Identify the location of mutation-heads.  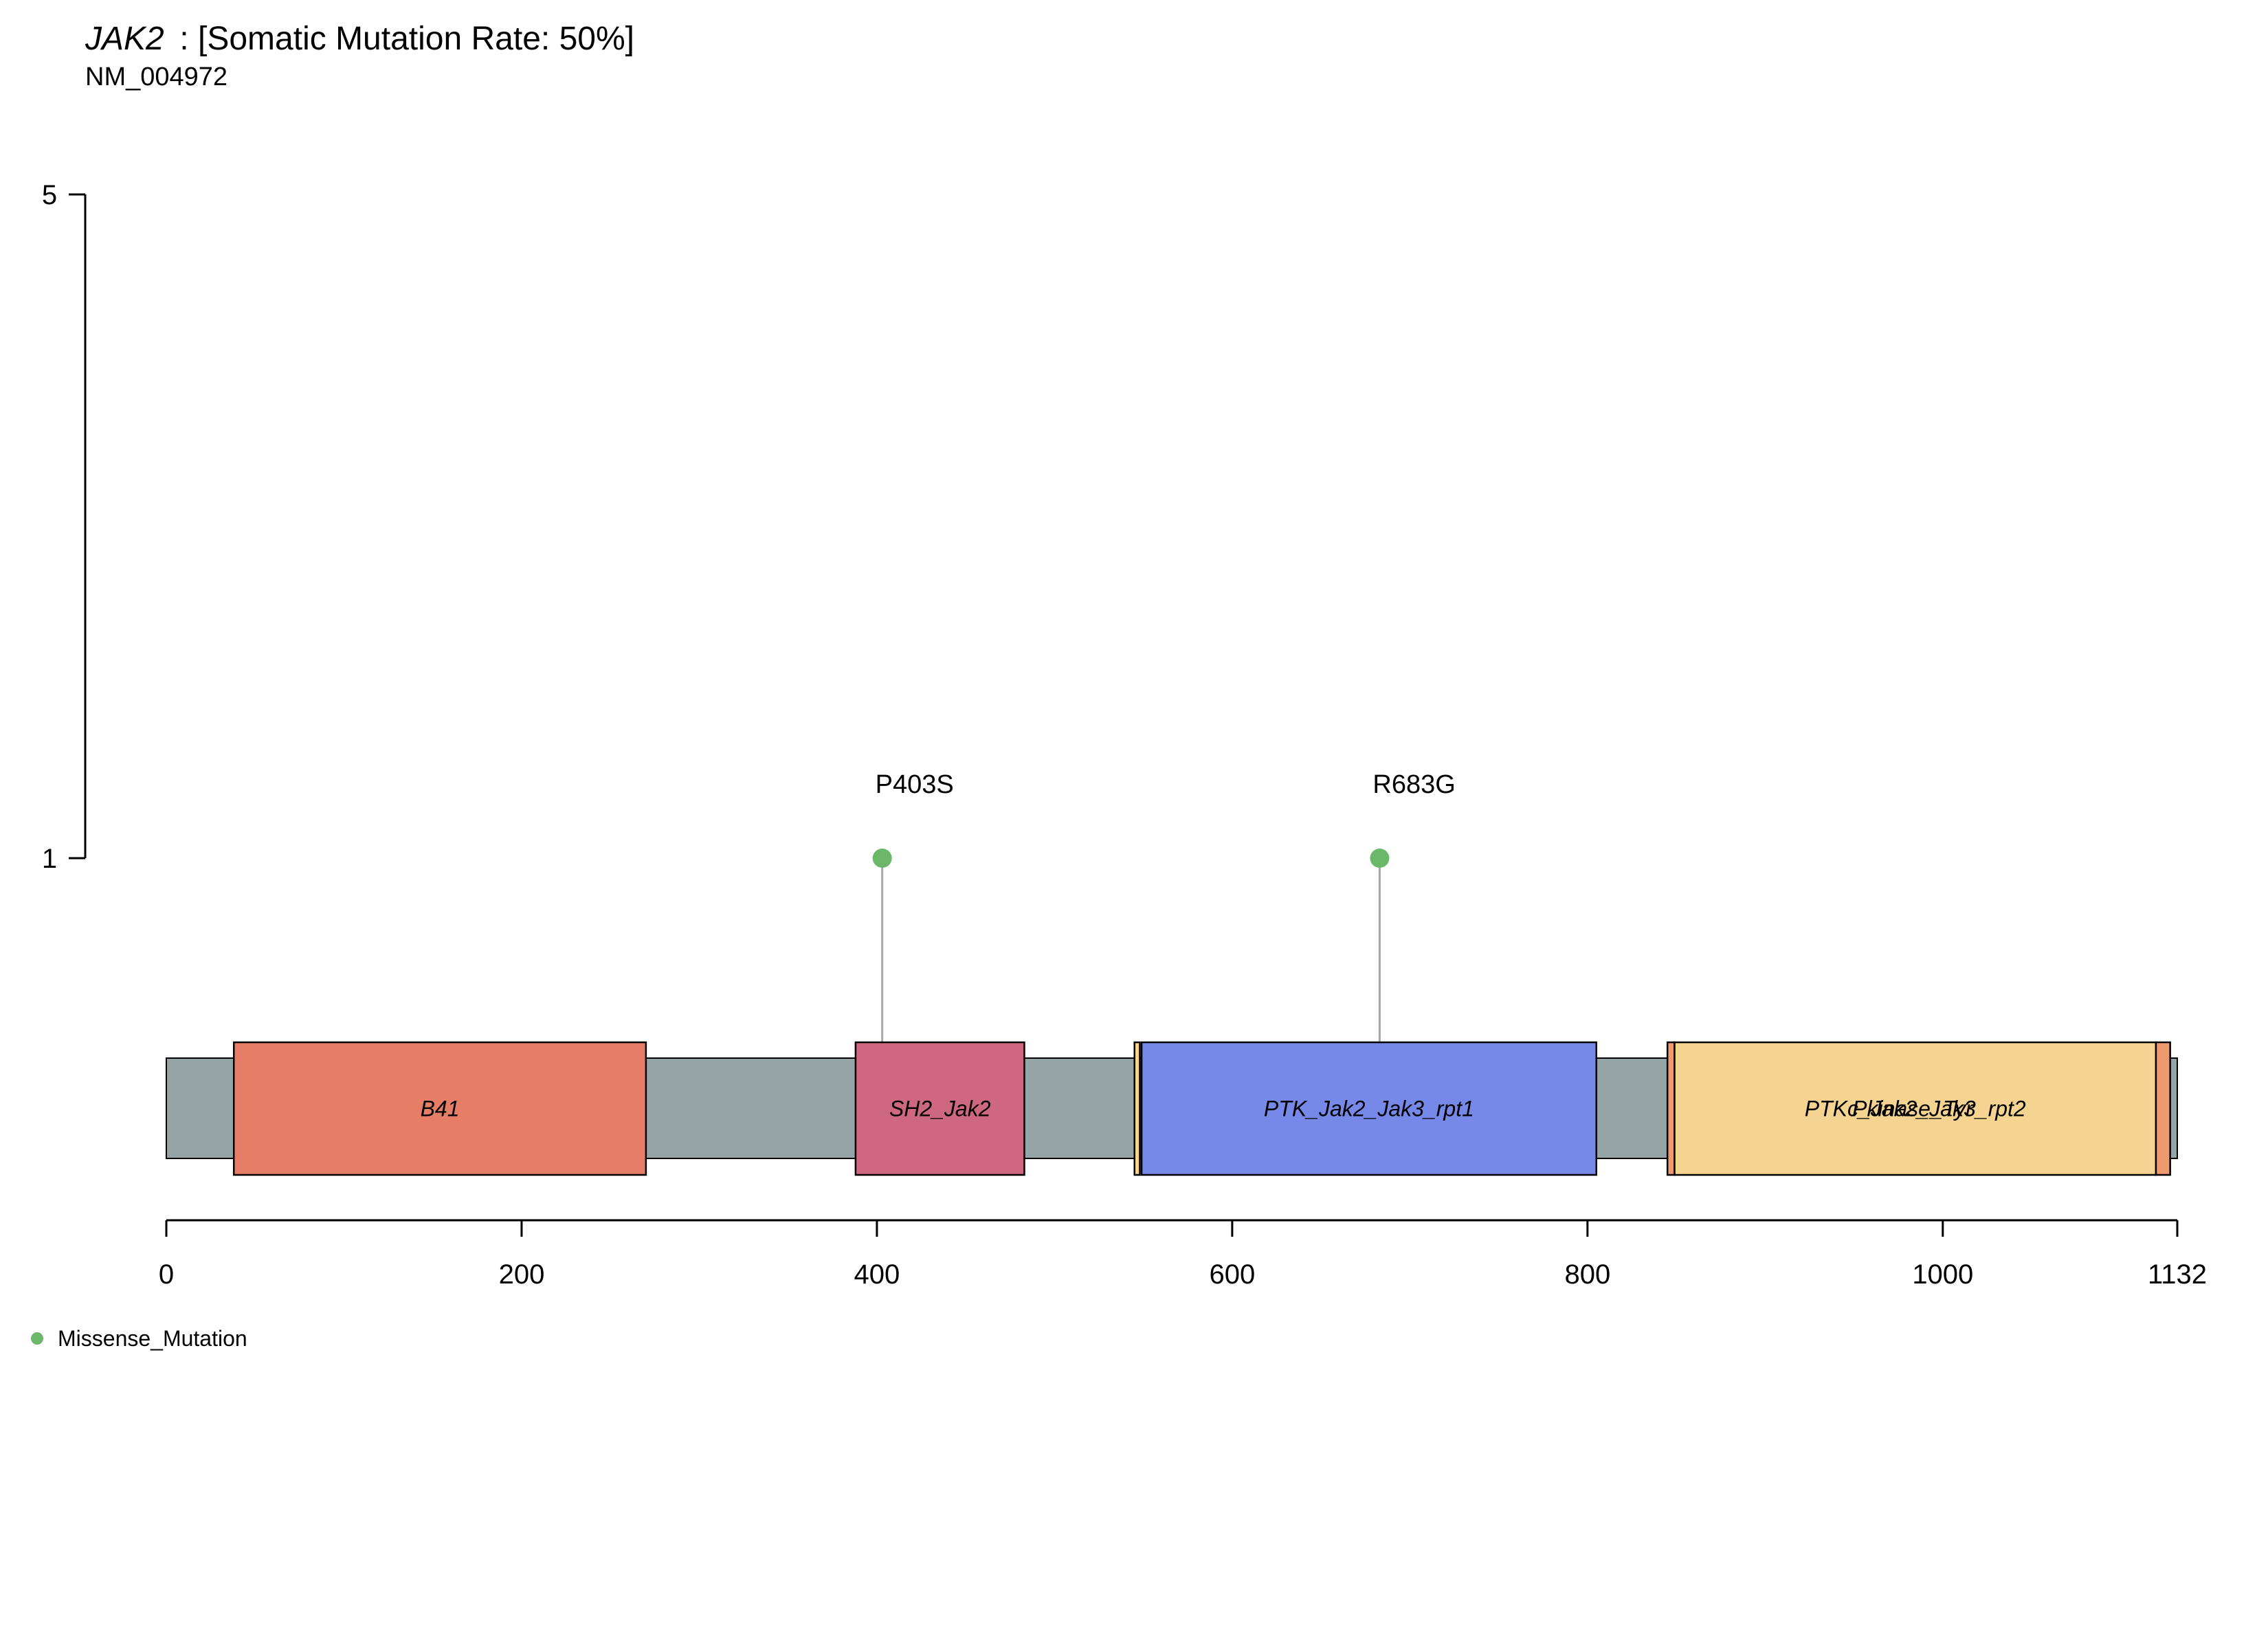
(1131, 859).